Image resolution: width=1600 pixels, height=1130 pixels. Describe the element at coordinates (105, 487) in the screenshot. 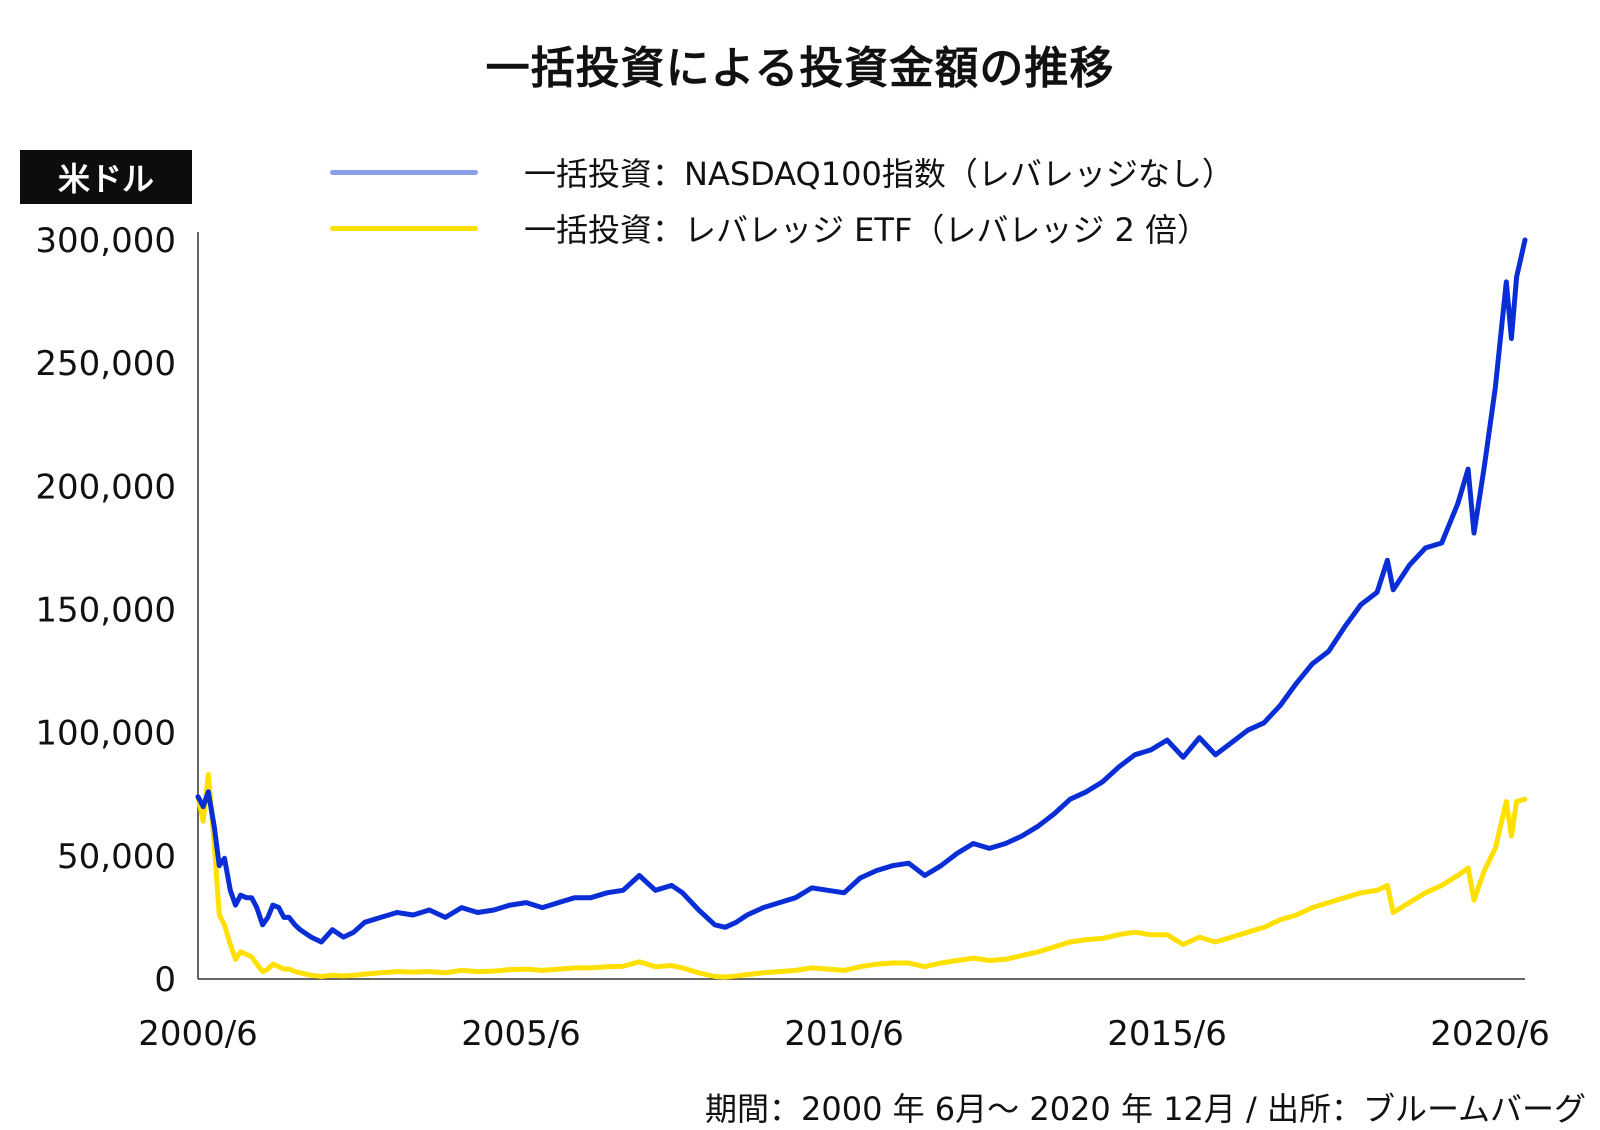

I see `y-tick-label: 200,000` at that location.